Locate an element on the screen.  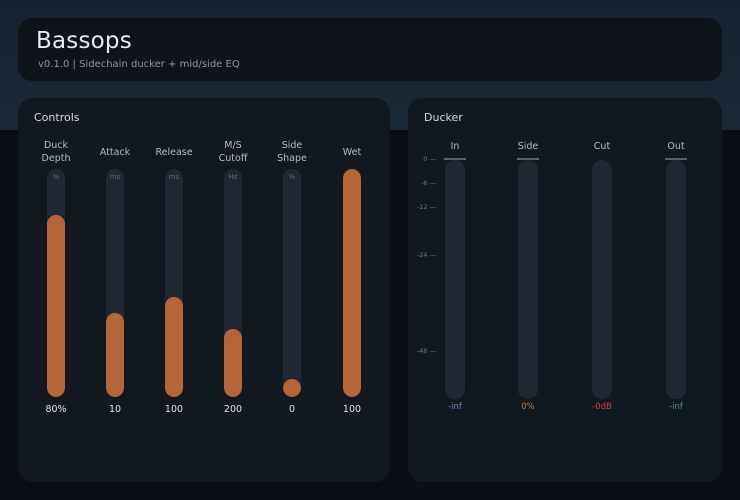
meter-side-label: Side is located at coordinates (528, 146).